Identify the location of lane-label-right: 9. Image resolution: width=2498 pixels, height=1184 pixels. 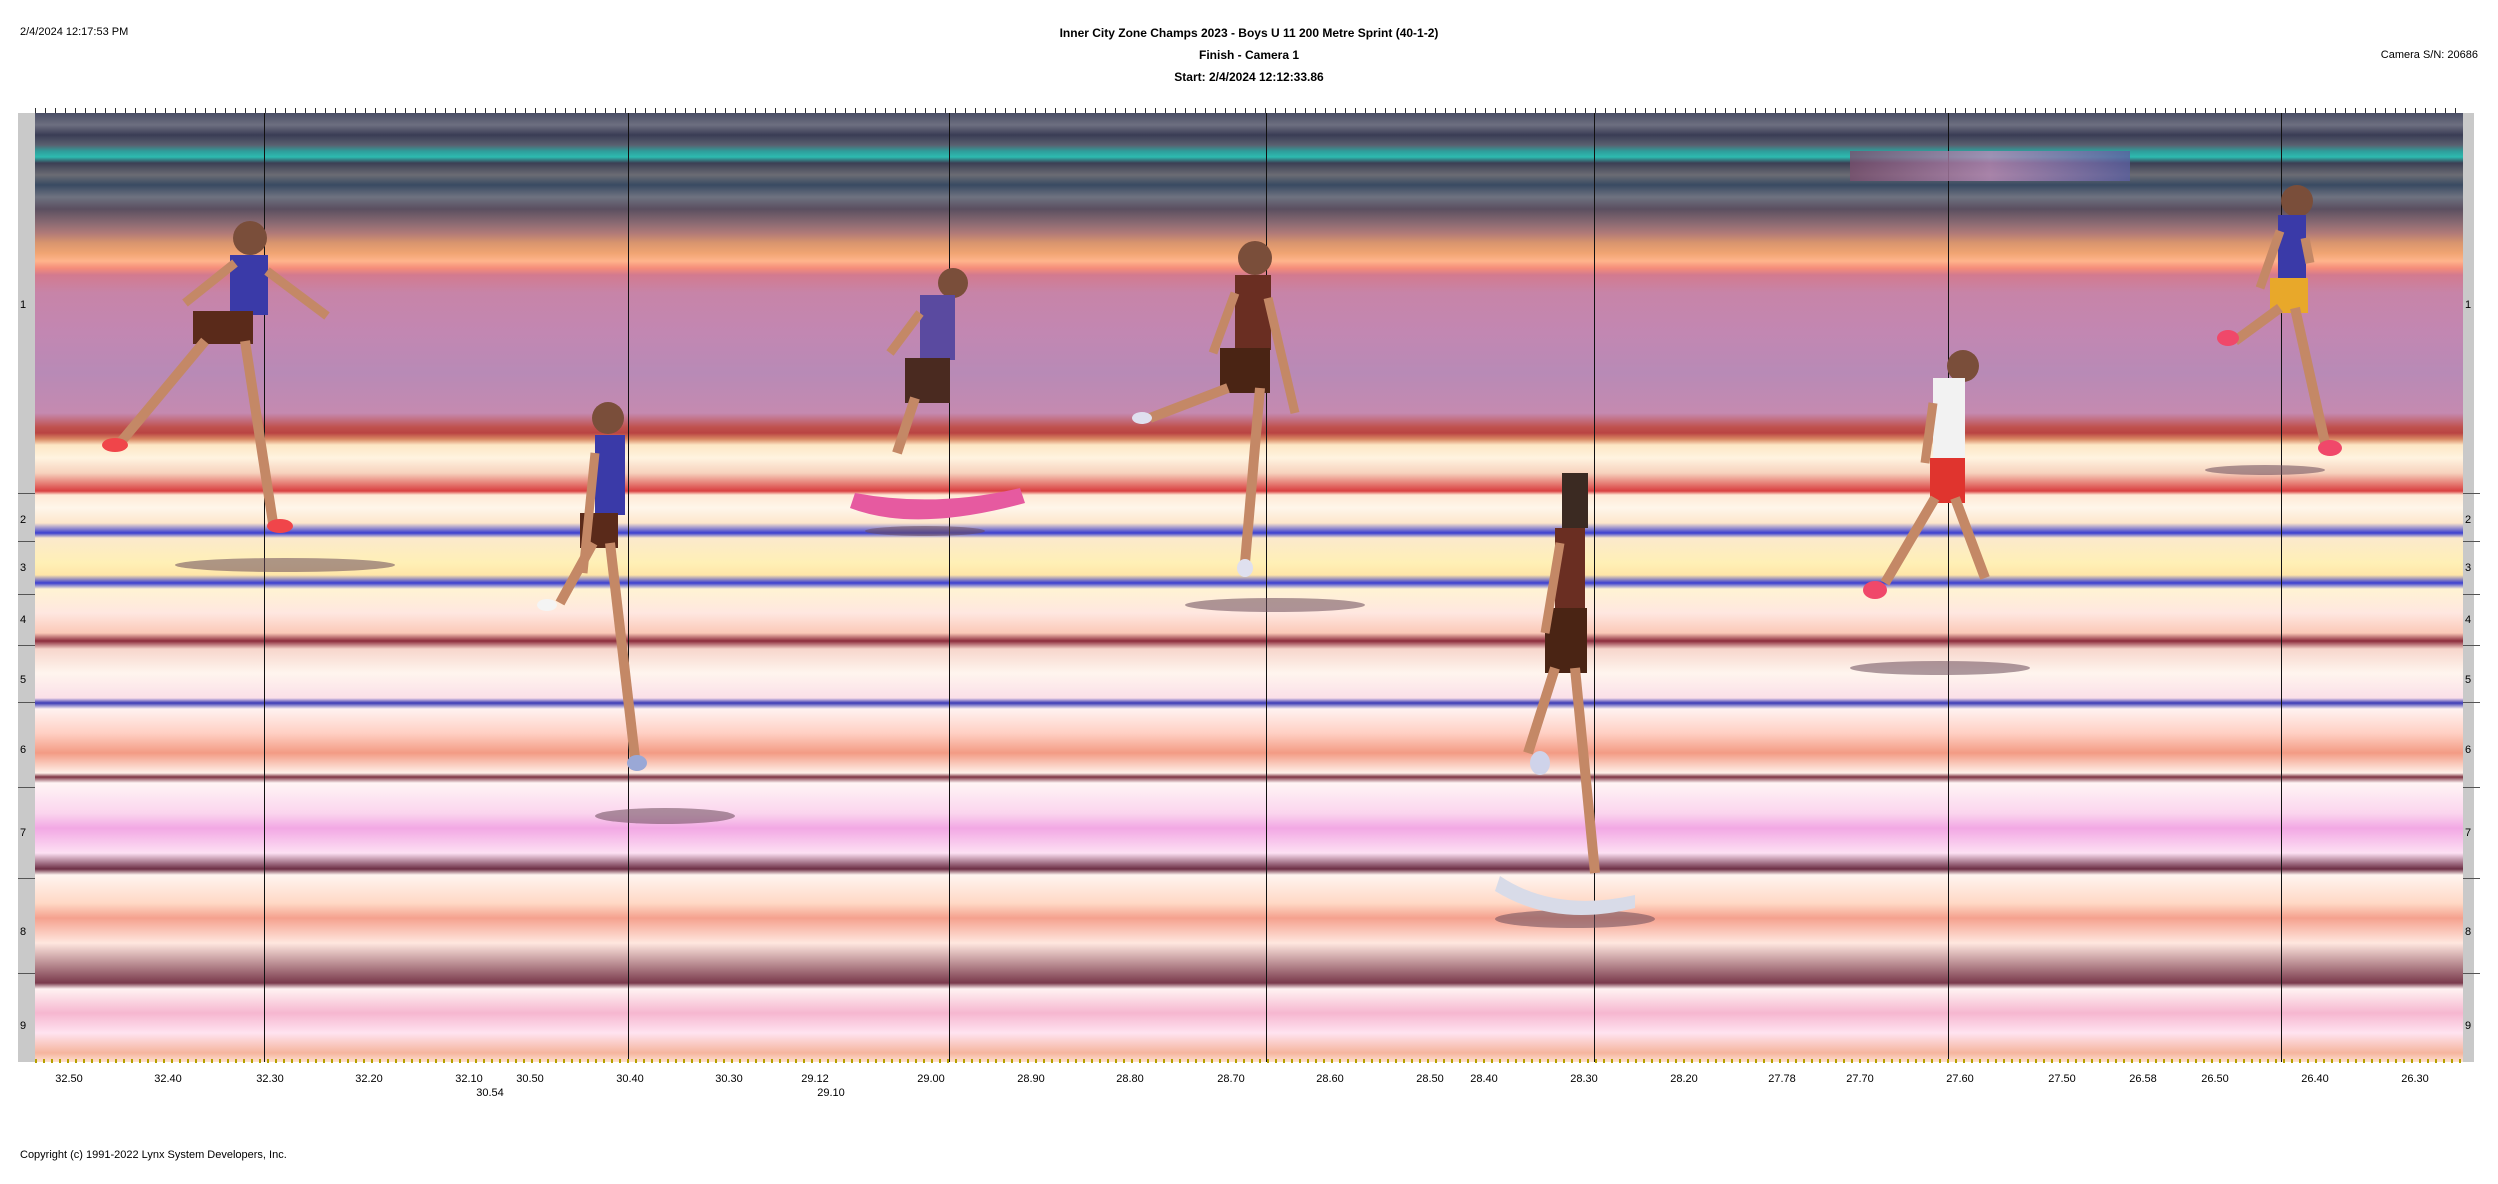
(2468, 1026).